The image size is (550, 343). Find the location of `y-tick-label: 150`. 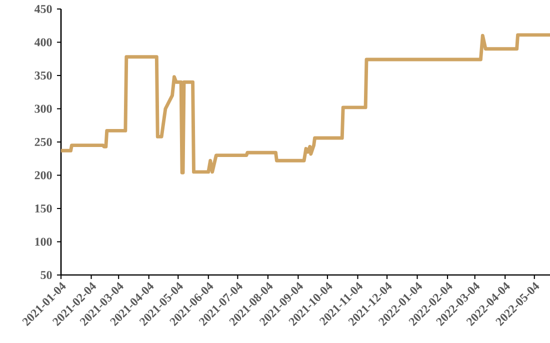

y-tick-label: 150 is located at coordinates (43, 208).